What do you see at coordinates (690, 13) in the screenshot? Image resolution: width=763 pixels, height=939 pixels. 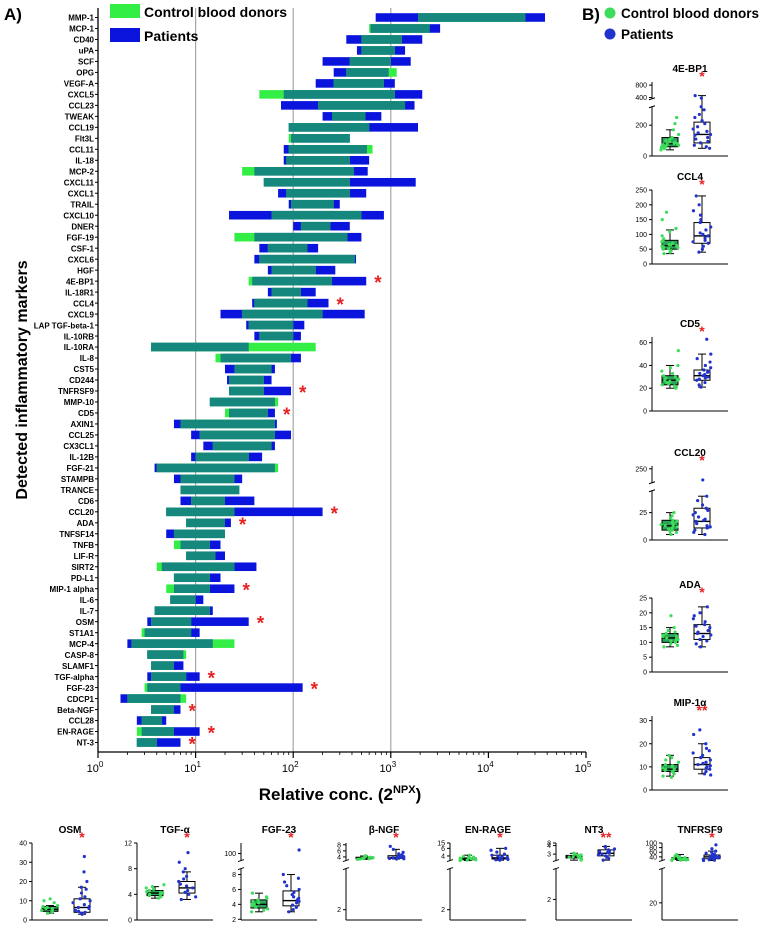 I see `legend-b-label-control: Control blood donors` at bounding box center [690, 13].